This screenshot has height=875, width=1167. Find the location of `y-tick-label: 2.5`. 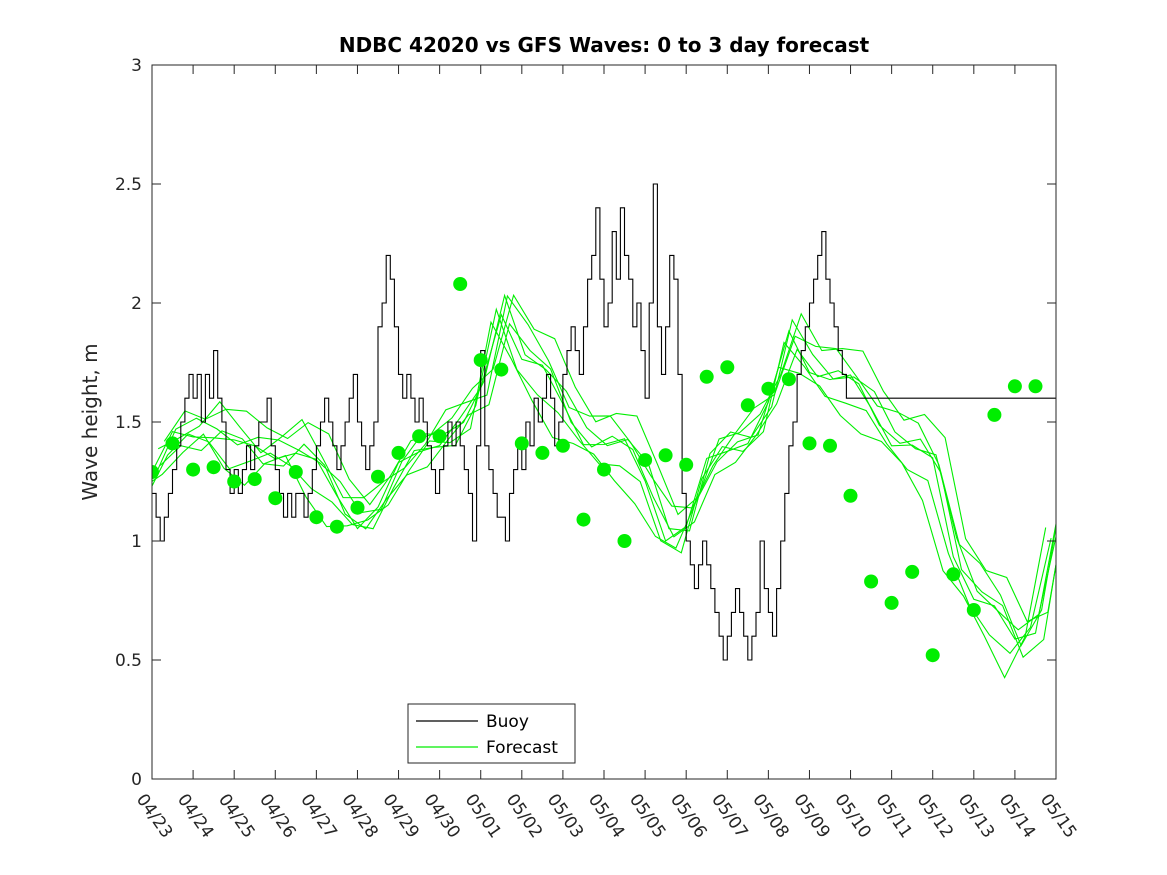

y-tick-label: 2.5 is located at coordinates (128, 185).